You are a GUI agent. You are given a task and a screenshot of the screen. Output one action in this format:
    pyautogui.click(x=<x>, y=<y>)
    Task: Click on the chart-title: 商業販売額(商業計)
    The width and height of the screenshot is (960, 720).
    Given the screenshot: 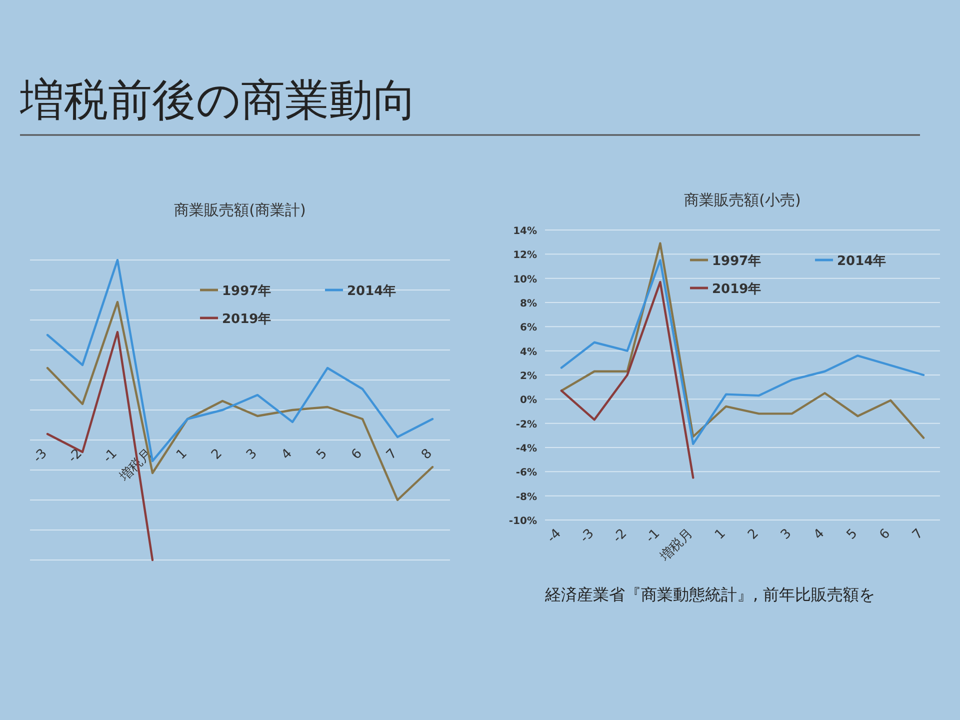 What is the action you would take?
    pyautogui.click(x=240, y=210)
    